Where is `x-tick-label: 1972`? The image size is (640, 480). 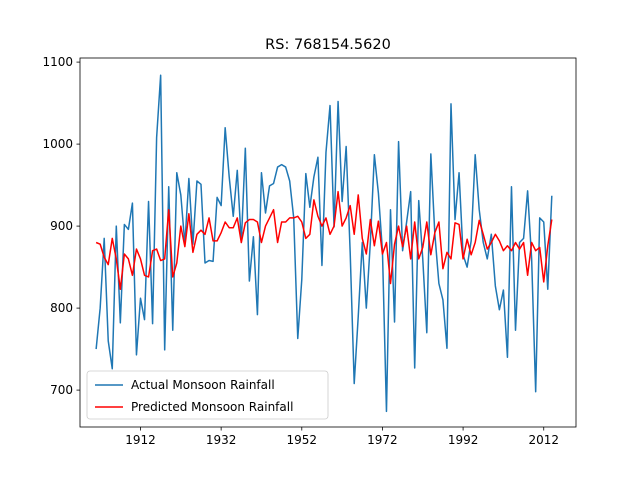 x-tick-label: 1972 is located at coordinates (382, 440).